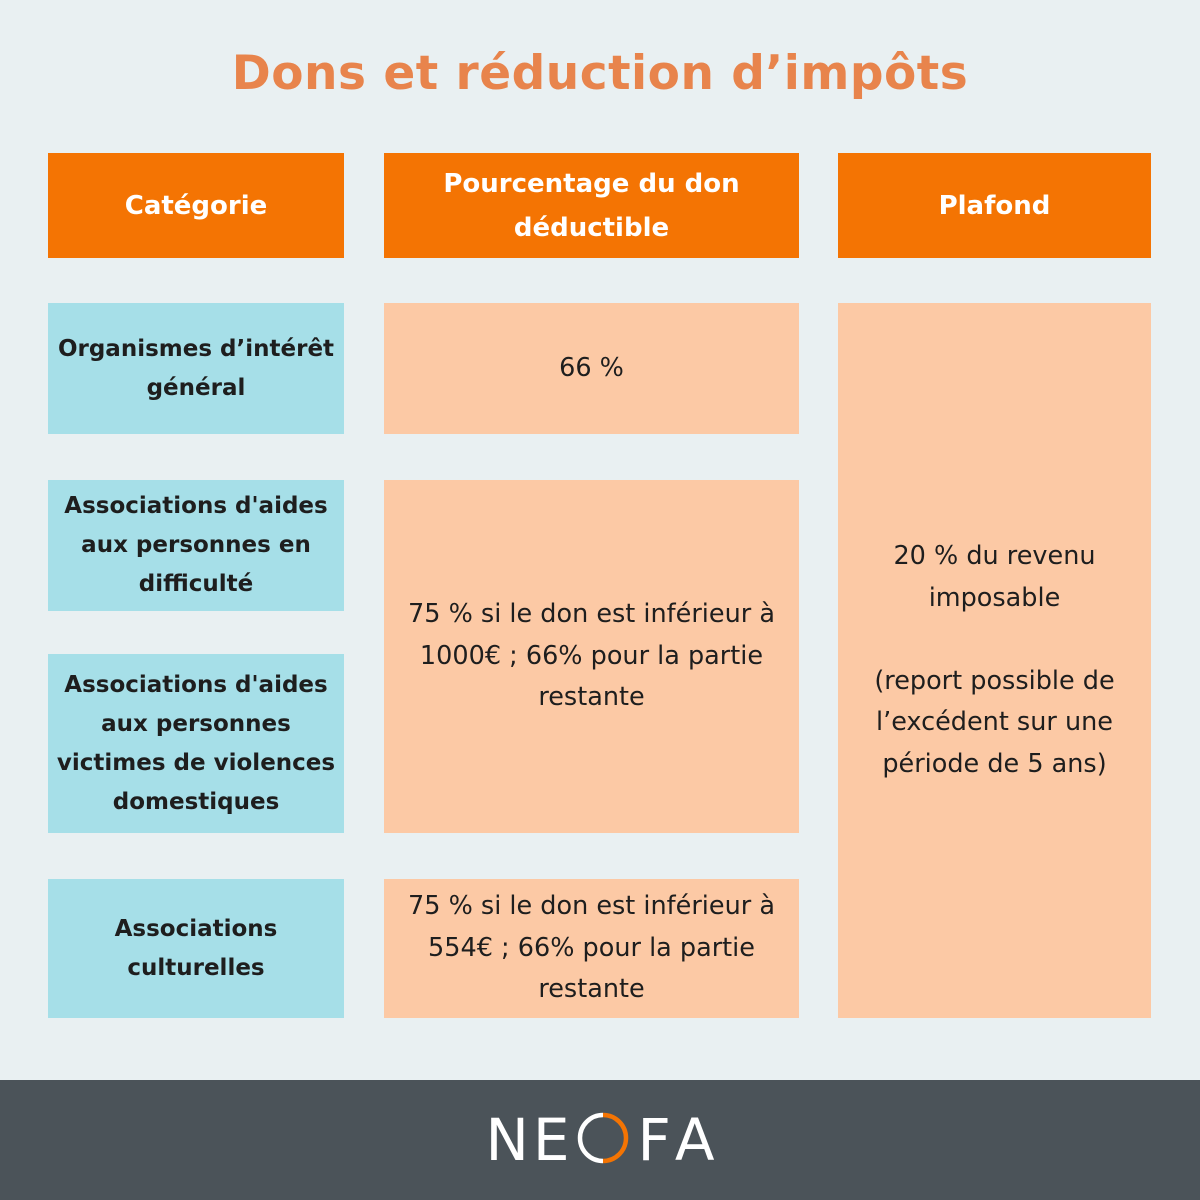 This screenshot has width=1200, height=1200. Describe the element at coordinates (600, 73) in the screenshot. I see `page-title: Dons et réduction d’impôts` at that location.